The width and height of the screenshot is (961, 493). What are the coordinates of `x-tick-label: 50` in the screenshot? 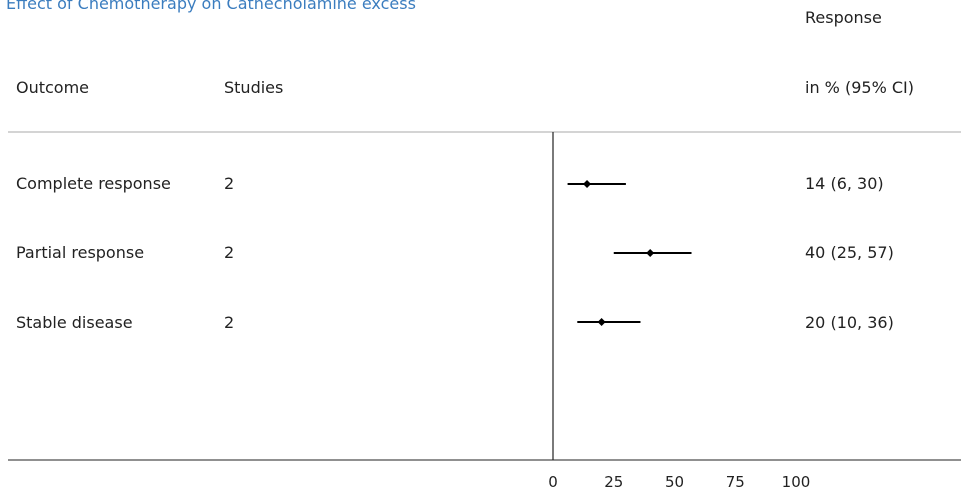 It's located at (674, 482).